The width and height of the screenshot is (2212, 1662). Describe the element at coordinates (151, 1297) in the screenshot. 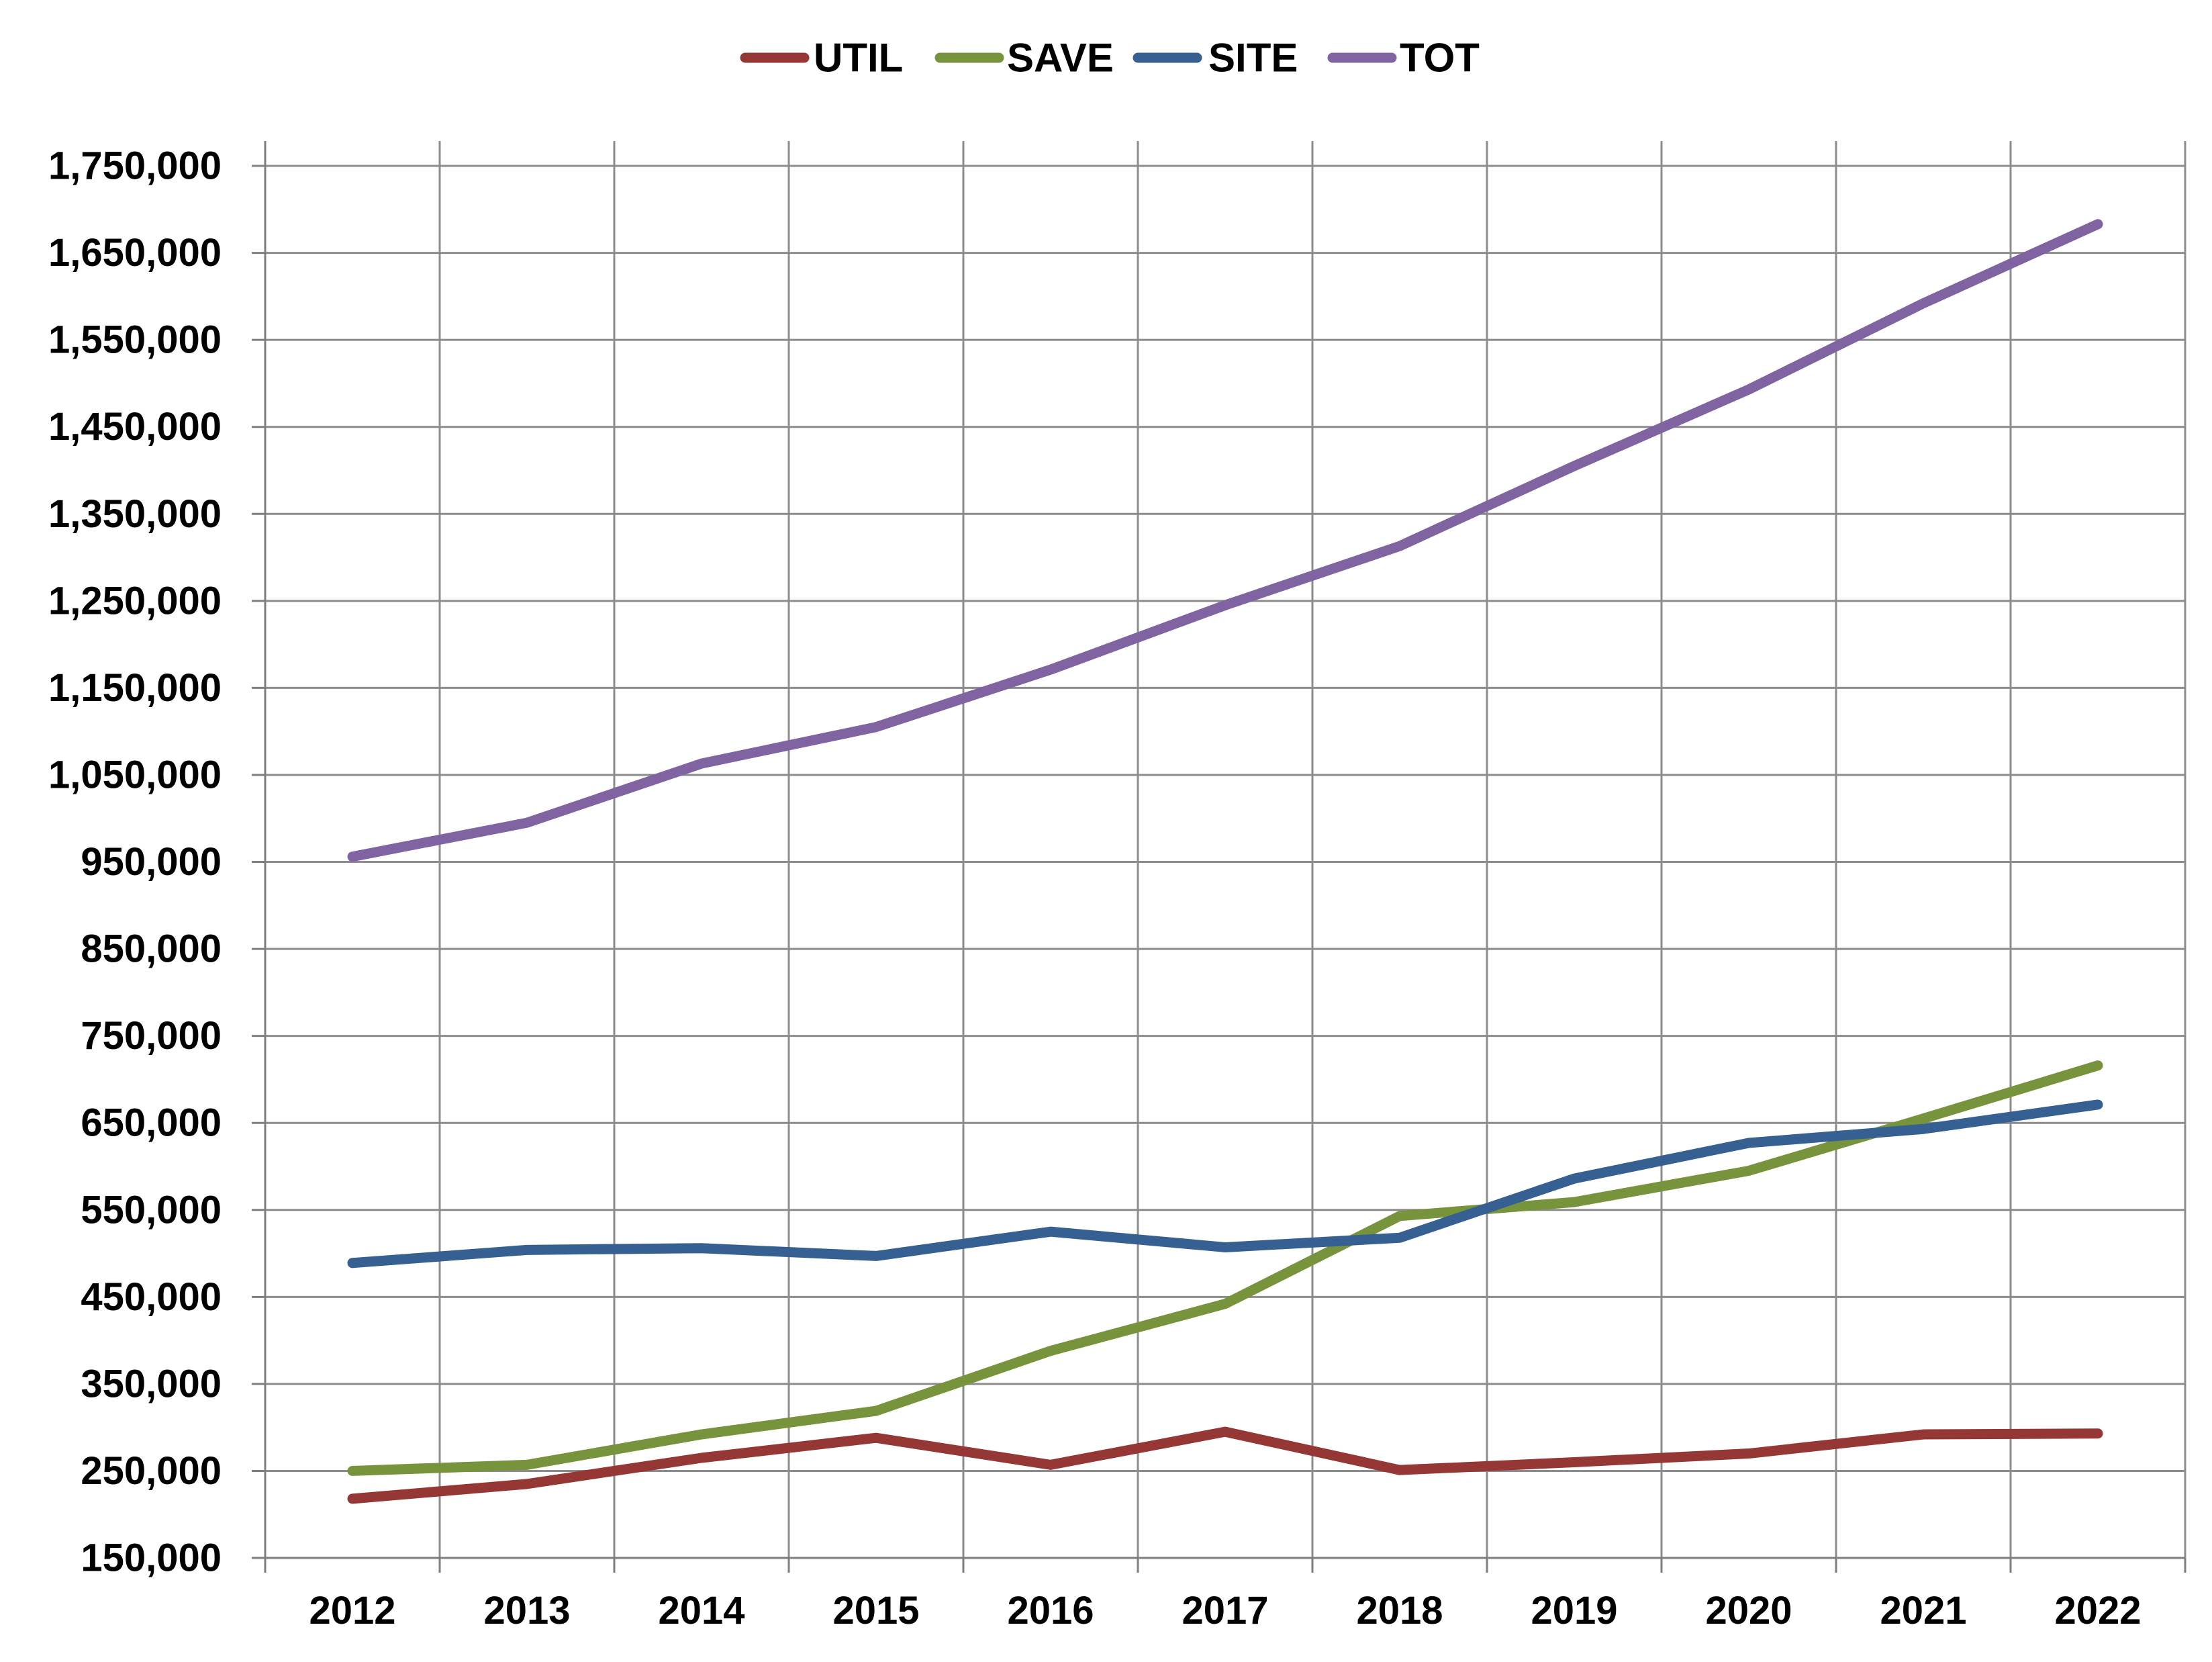

I see `y-tick-label: 450,000` at that location.